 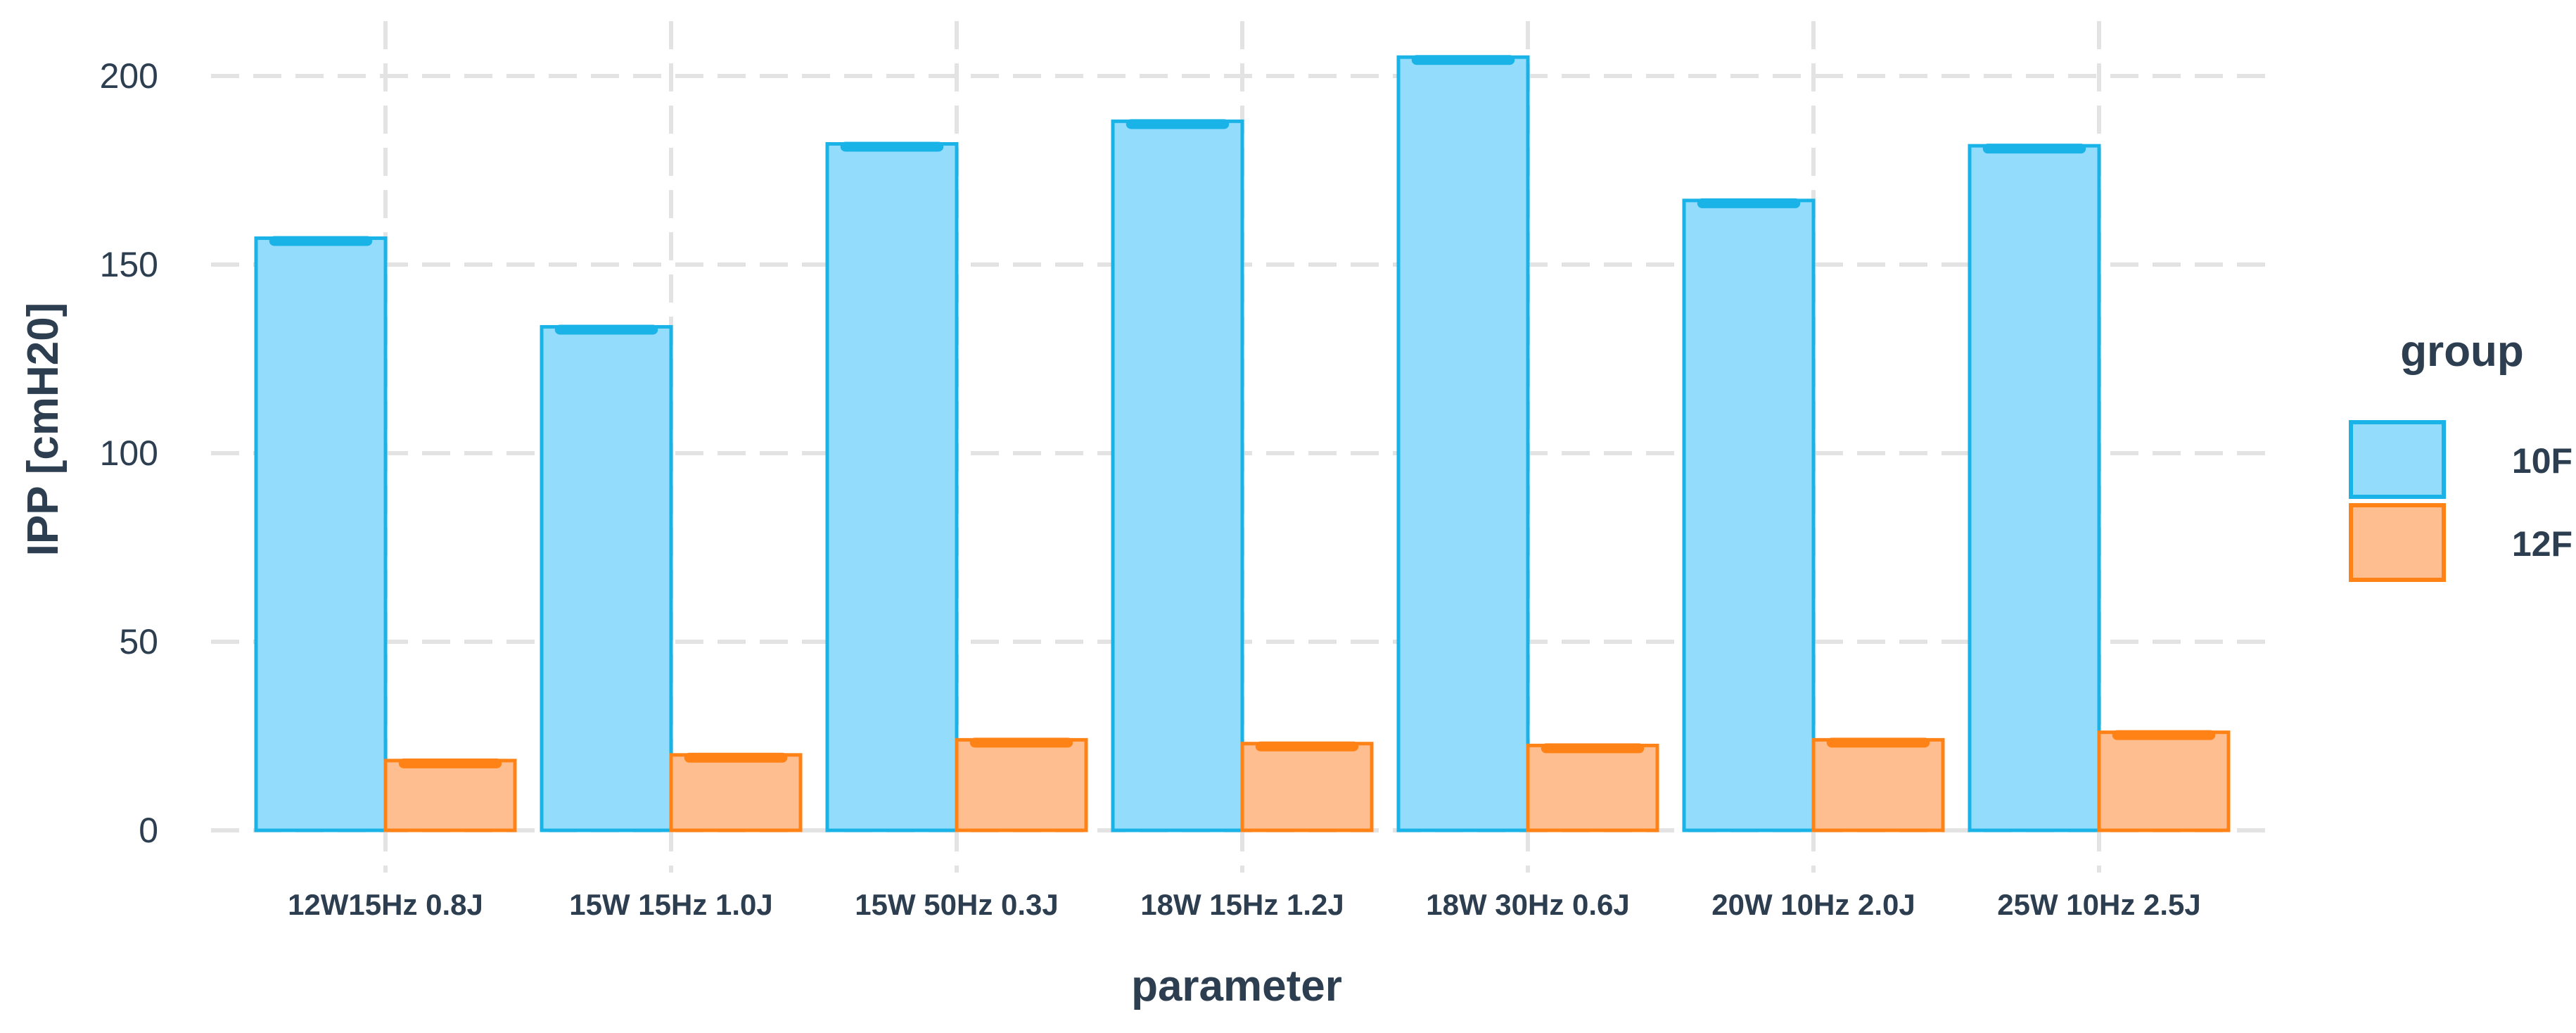 I want to click on x-tick-label: 12W15Hz 0.8J, so click(x=385, y=904).